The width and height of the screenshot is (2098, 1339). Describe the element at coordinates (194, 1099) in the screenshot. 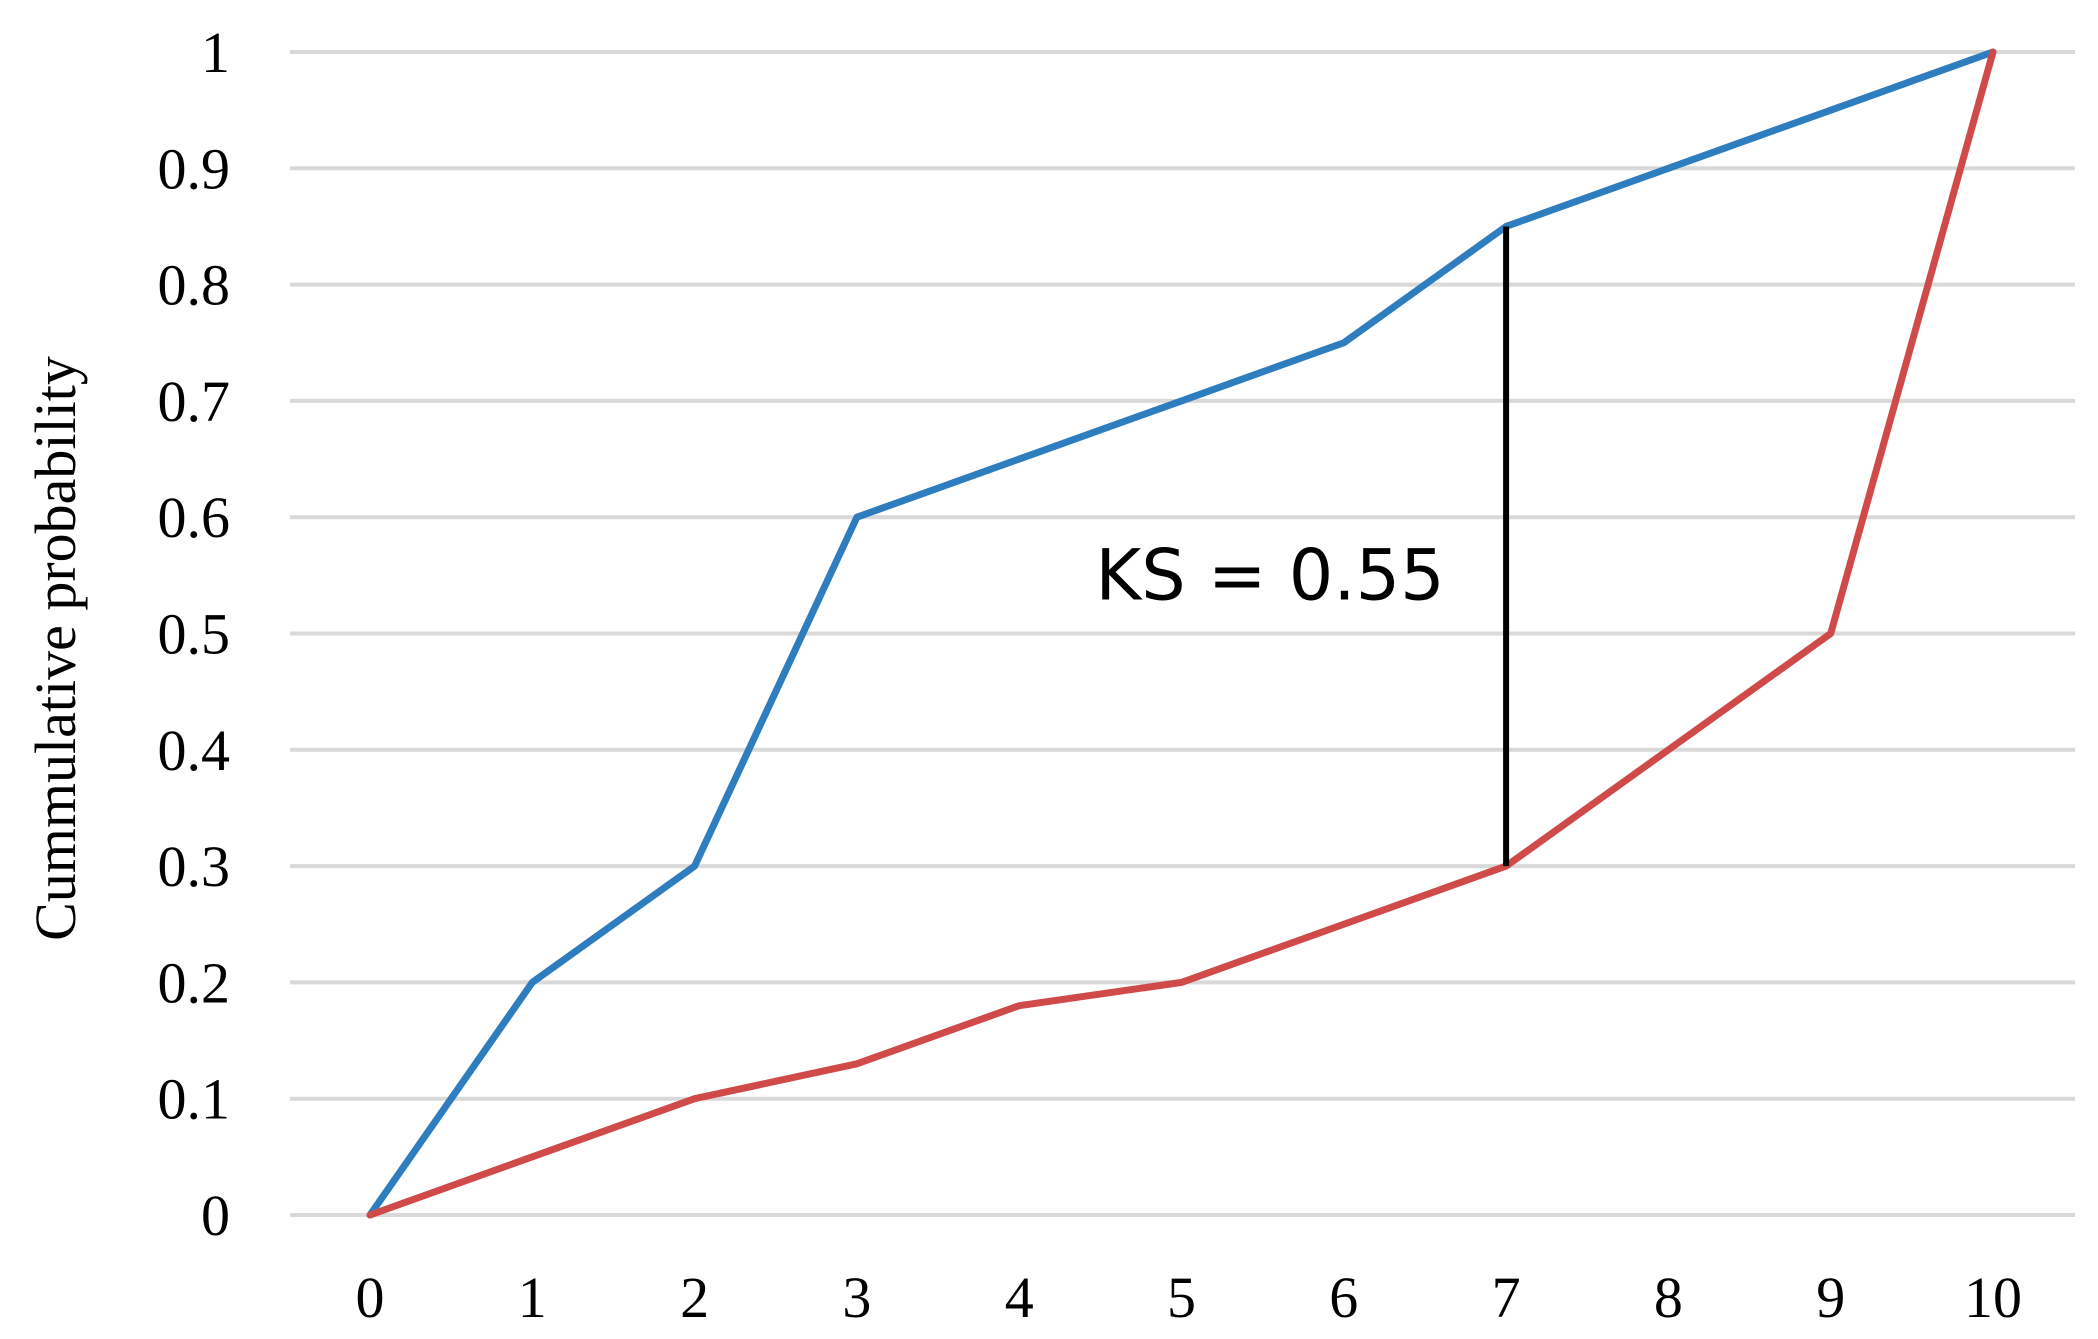

I see `y-tick-label: 0.1` at that location.